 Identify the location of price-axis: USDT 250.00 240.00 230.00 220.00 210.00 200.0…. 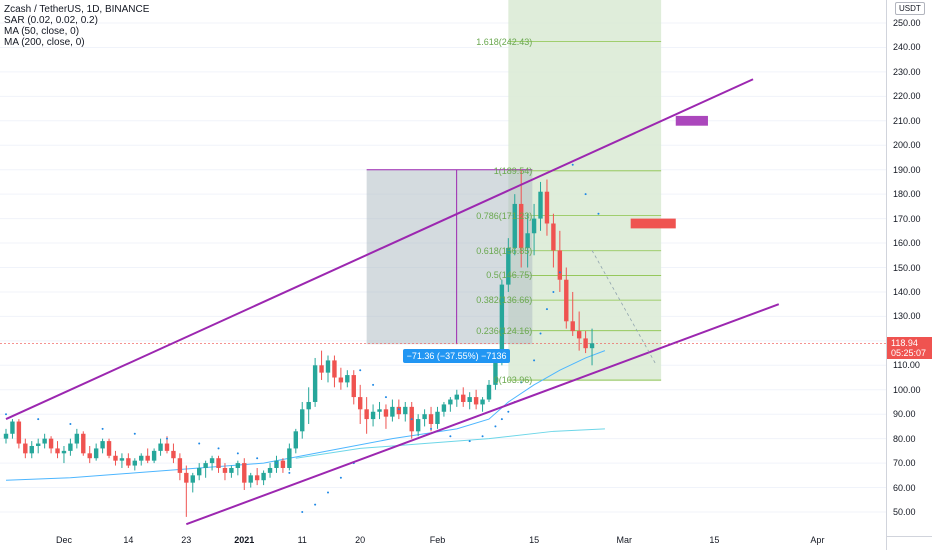
(909, 275).